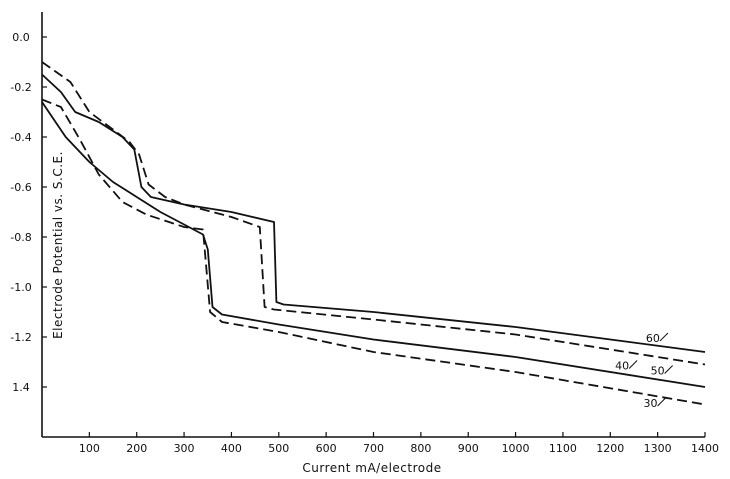 This screenshot has width=730, height=479. Describe the element at coordinates (658, 448) in the screenshot. I see `x-tick-label: 1300` at that location.